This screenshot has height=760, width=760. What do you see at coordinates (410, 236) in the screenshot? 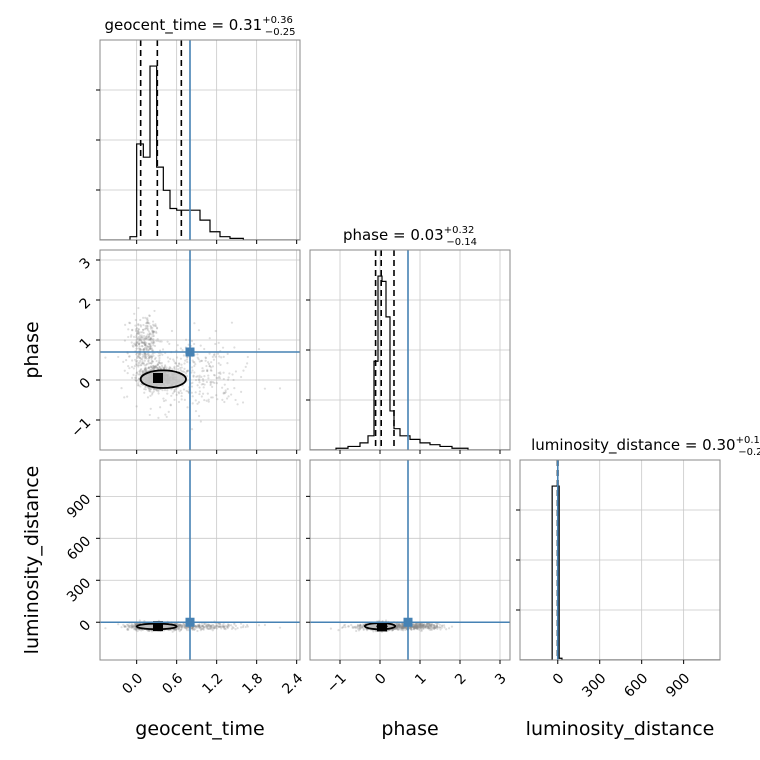
I see `panel-title-phase: phase = 0.03+0.32 −0.14` at bounding box center [410, 236].